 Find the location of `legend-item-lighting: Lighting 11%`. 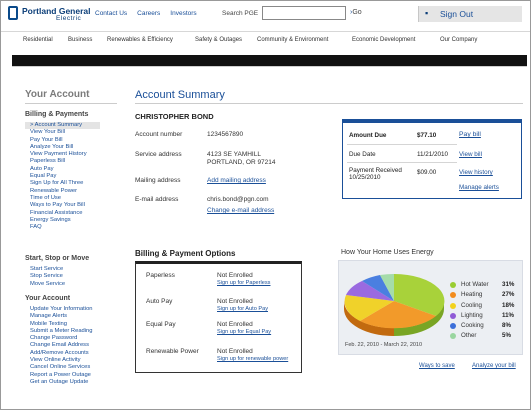

legend-item-lighting: Lighting 11% is located at coordinates (485, 317).